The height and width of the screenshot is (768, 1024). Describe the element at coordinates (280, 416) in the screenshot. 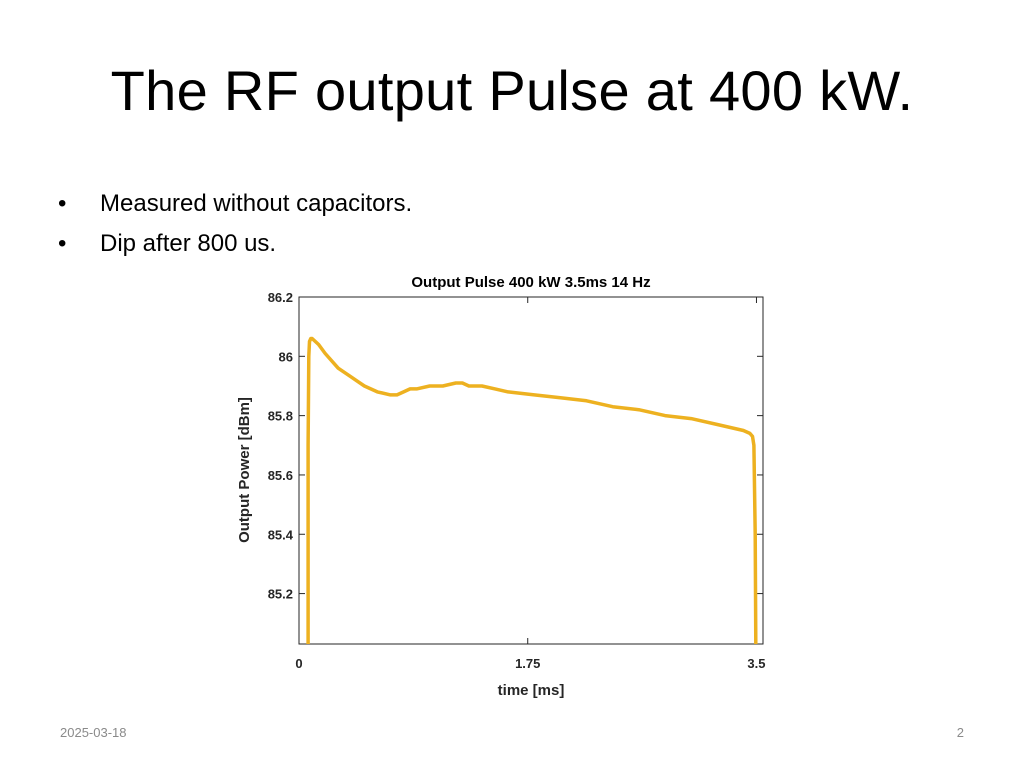

I see `y-tick-label: 85.8` at that location.